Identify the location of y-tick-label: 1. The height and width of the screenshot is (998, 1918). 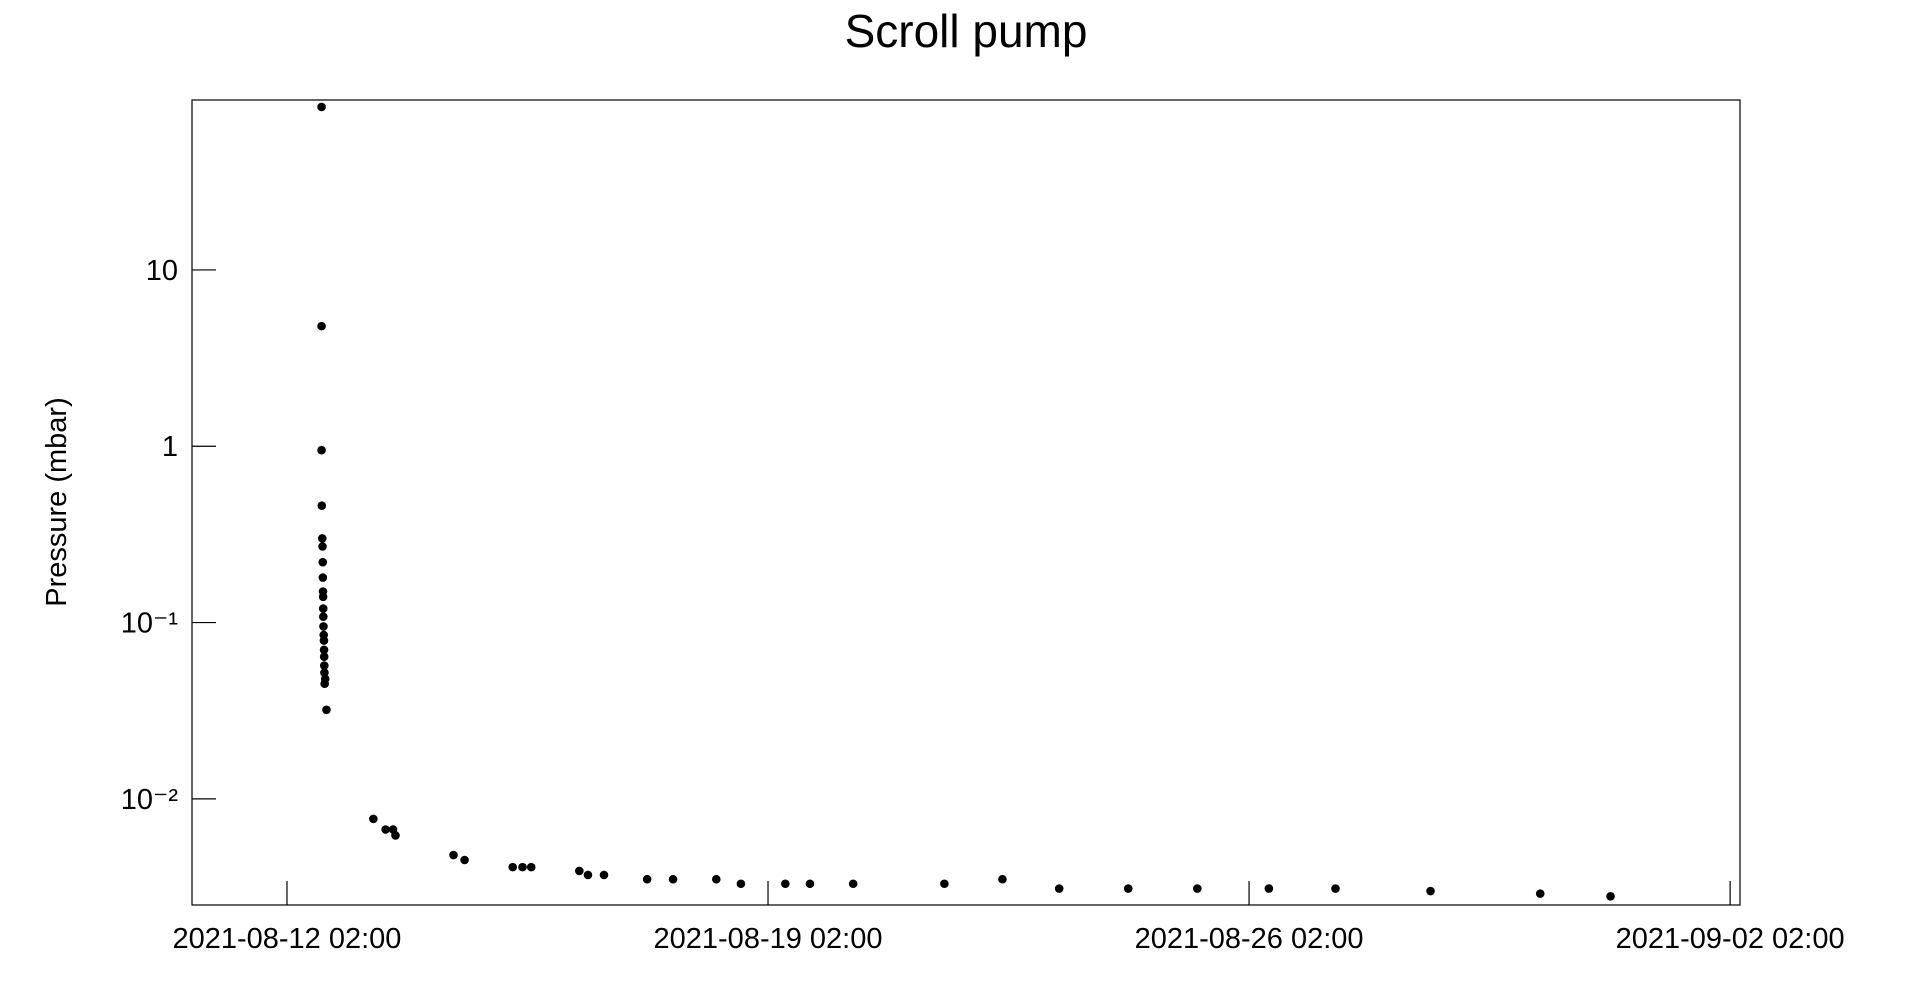
(170, 447).